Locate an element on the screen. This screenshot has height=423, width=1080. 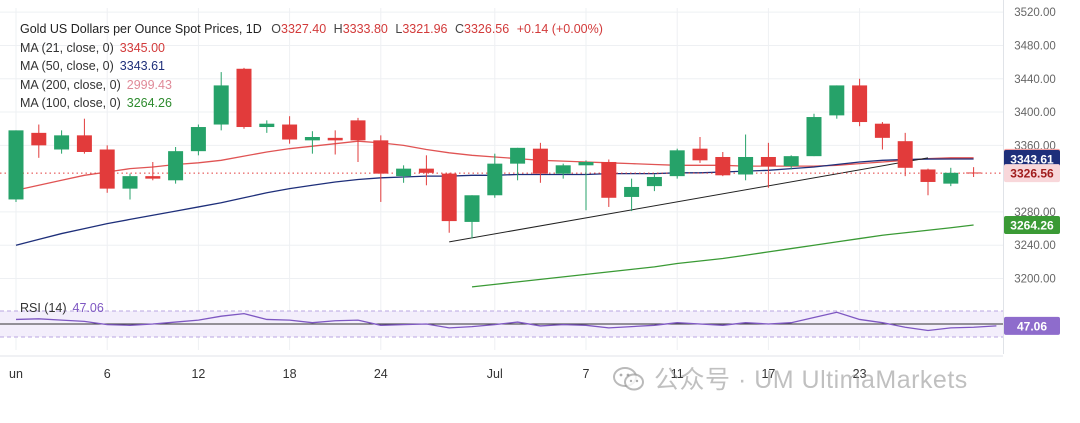
rsi-legend: RSI (14) 47.06 is located at coordinates (62, 308).